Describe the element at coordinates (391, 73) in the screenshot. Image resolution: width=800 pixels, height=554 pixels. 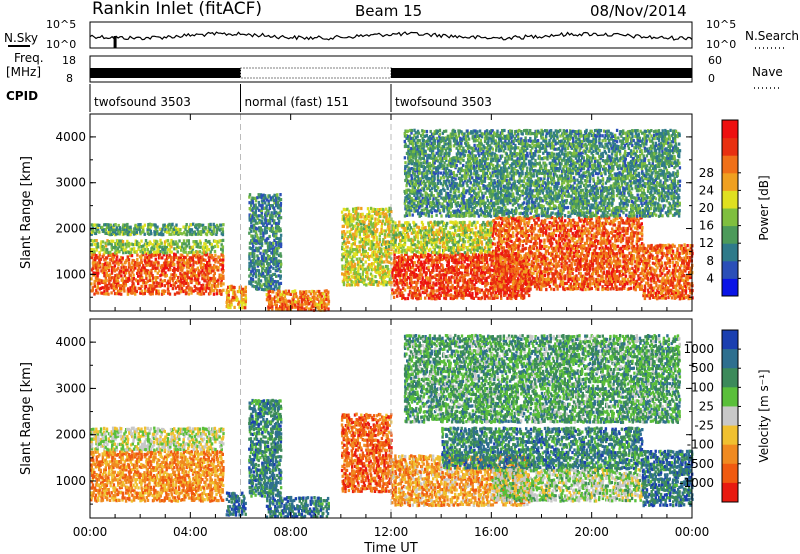
I see `freq-trace` at that location.